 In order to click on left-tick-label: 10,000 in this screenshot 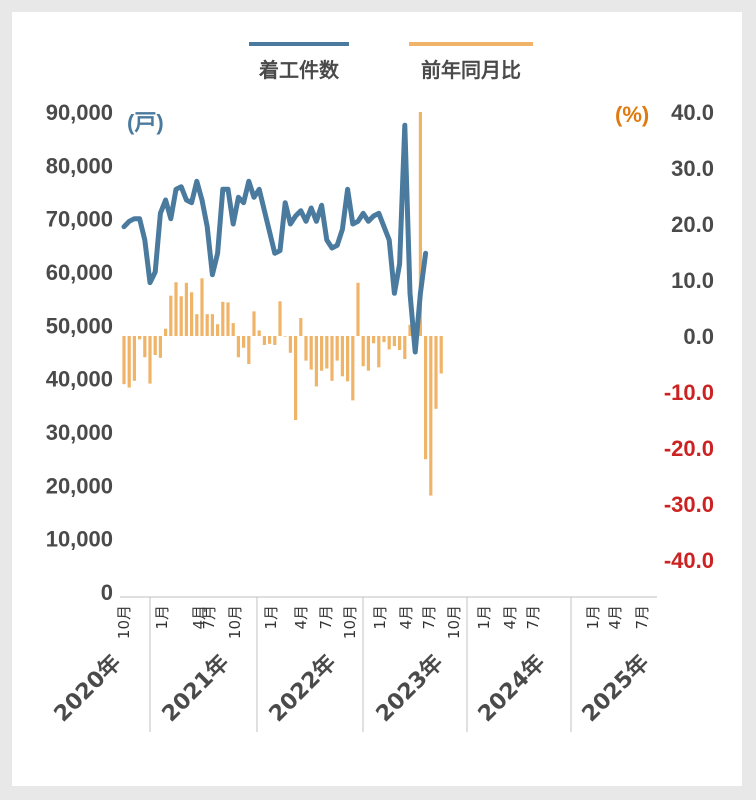, I will do `click(79, 539)`.